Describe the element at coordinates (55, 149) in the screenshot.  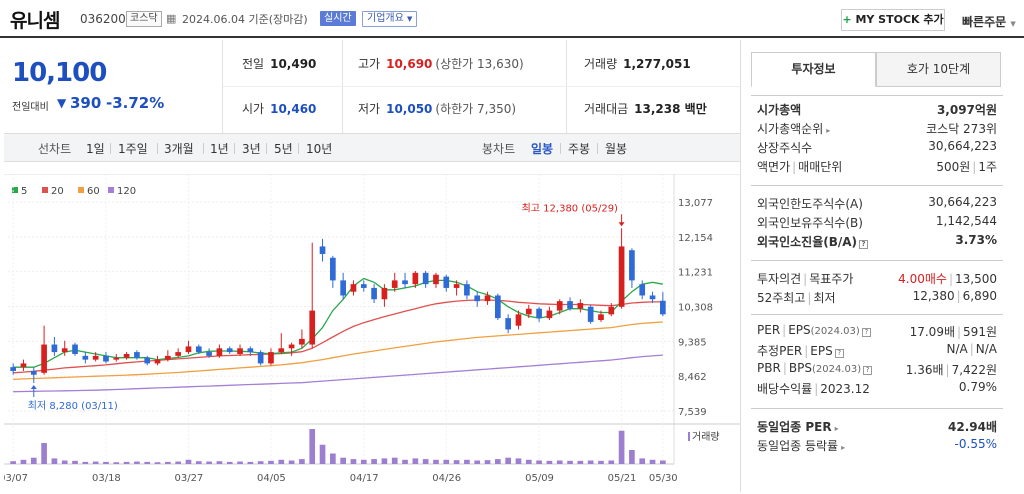
I see `line-chart-title: 선차트` at that location.